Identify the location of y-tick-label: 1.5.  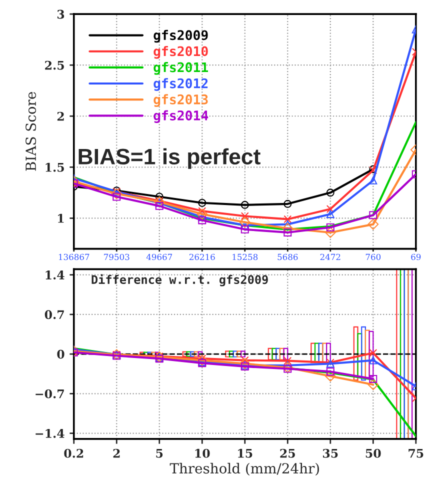
(55, 167).